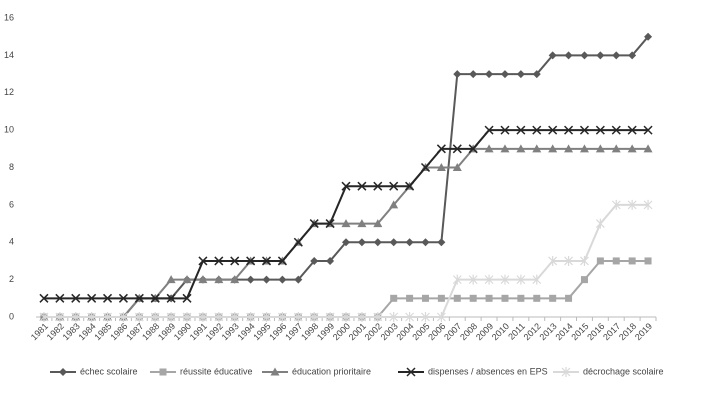 The width and height of the screenshot is (702, 406). What do you see at coordinates (9, 55) in the screenshot?
I see `y-tick-label: 14` at bounding box center [9, 55].